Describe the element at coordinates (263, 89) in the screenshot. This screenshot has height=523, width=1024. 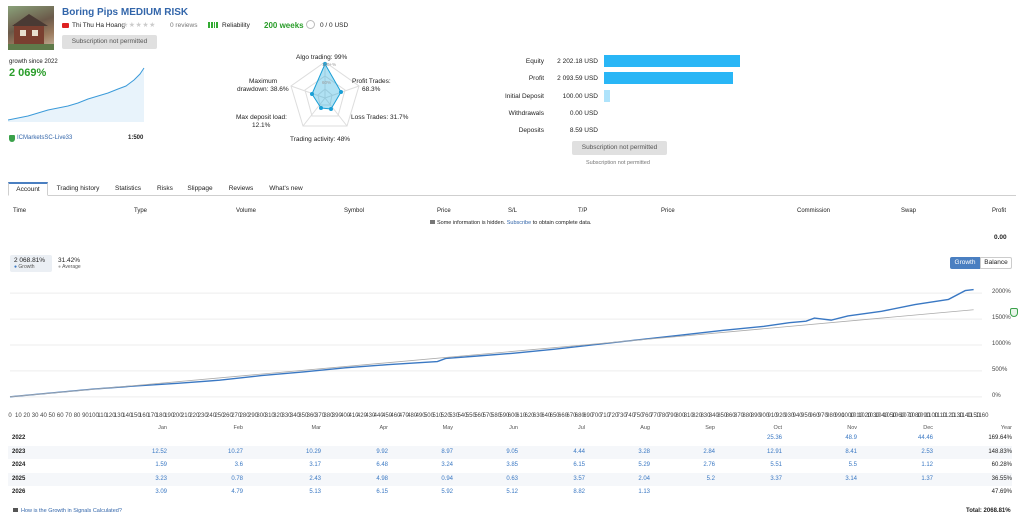
I see `radar-max-dd-val: drawdown: 38.6%` at that location.